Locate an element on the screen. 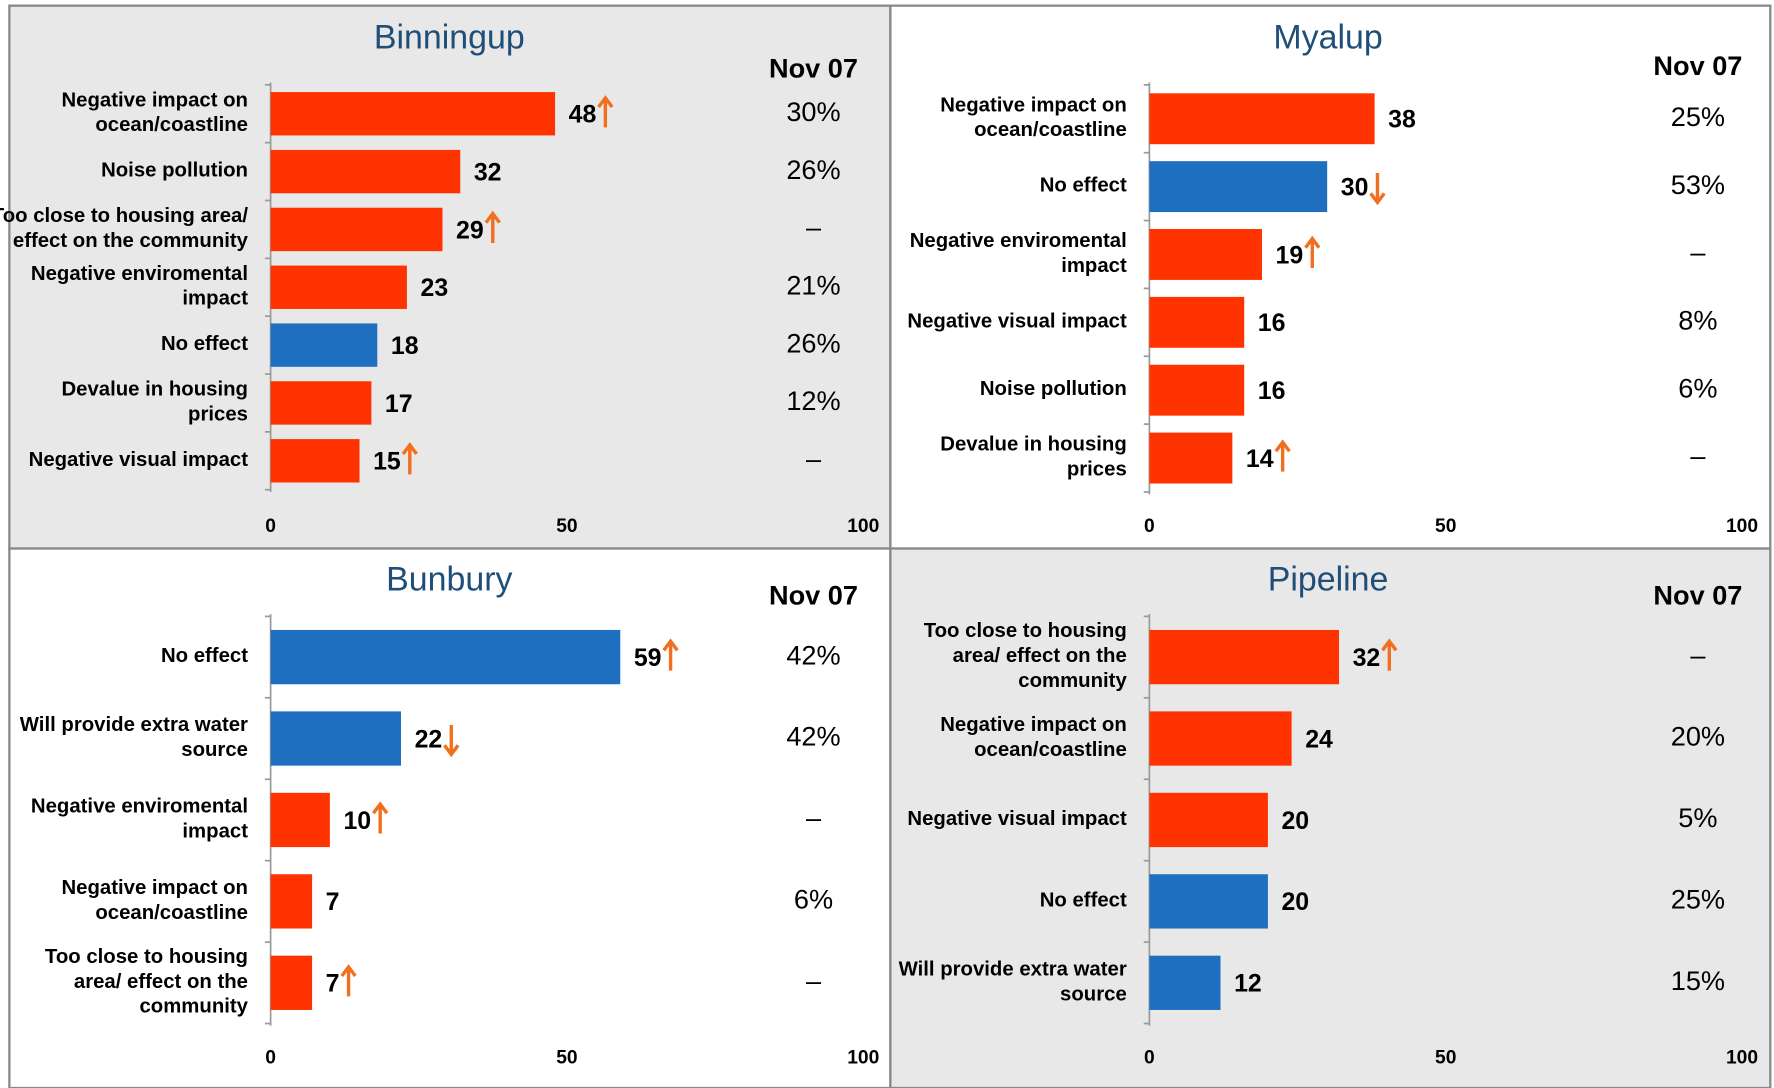 This screenshot has width=1774, height=1088. category-label-line: Noise pollution is located at coordinates (1053, 390).